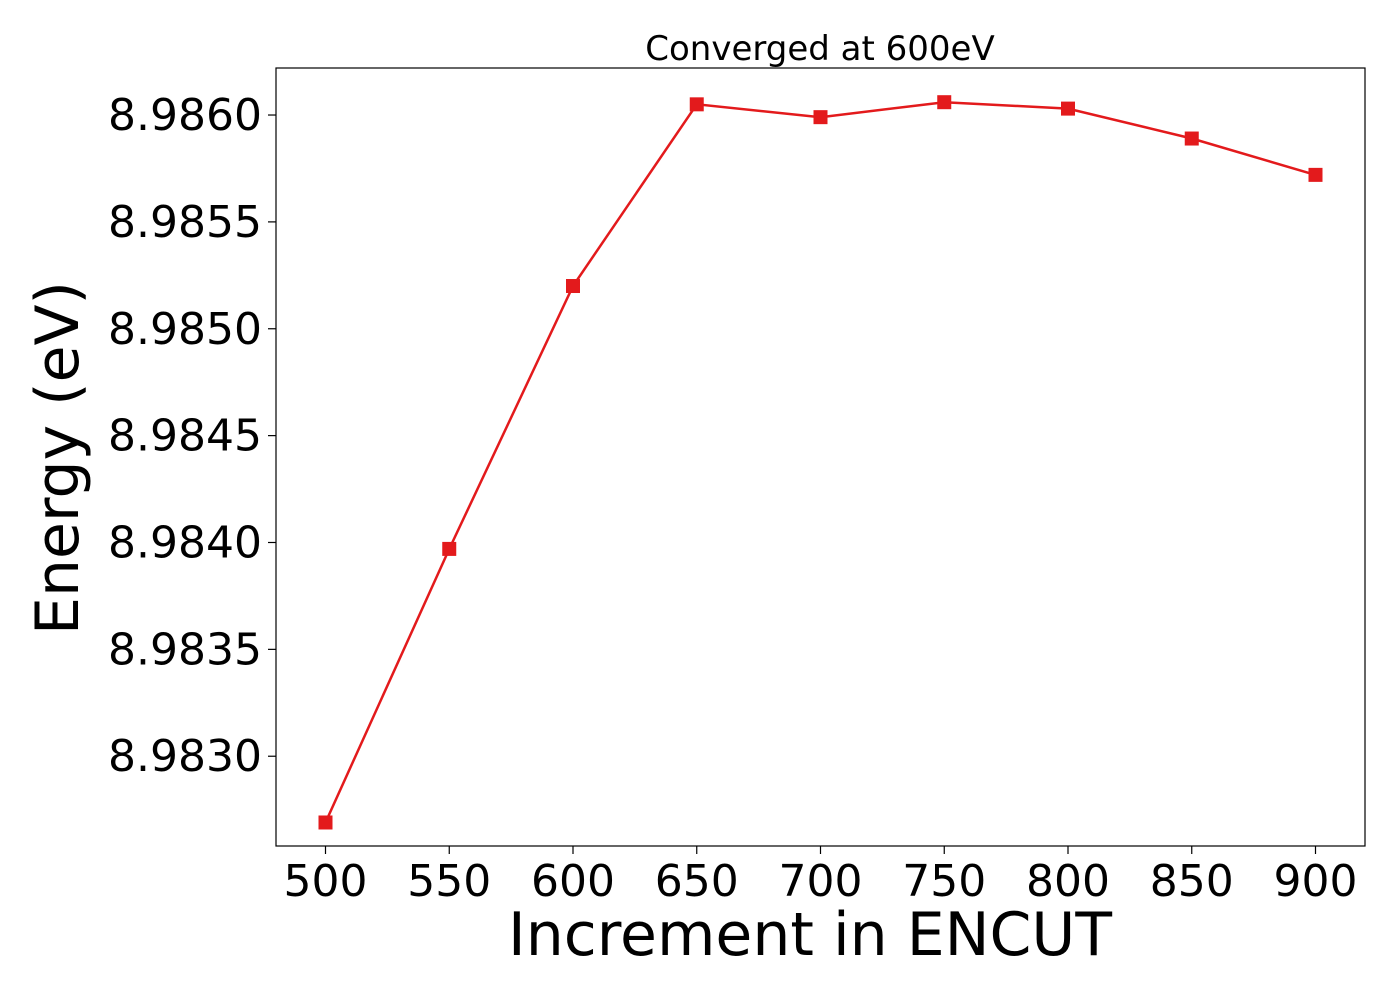 The height and width of the screenshot is (1004, 1400). What do you see at coordinates (185, 542) in the screenshot?
I see `y-tick-label: 8.9840` at bounding box center [185, 542].